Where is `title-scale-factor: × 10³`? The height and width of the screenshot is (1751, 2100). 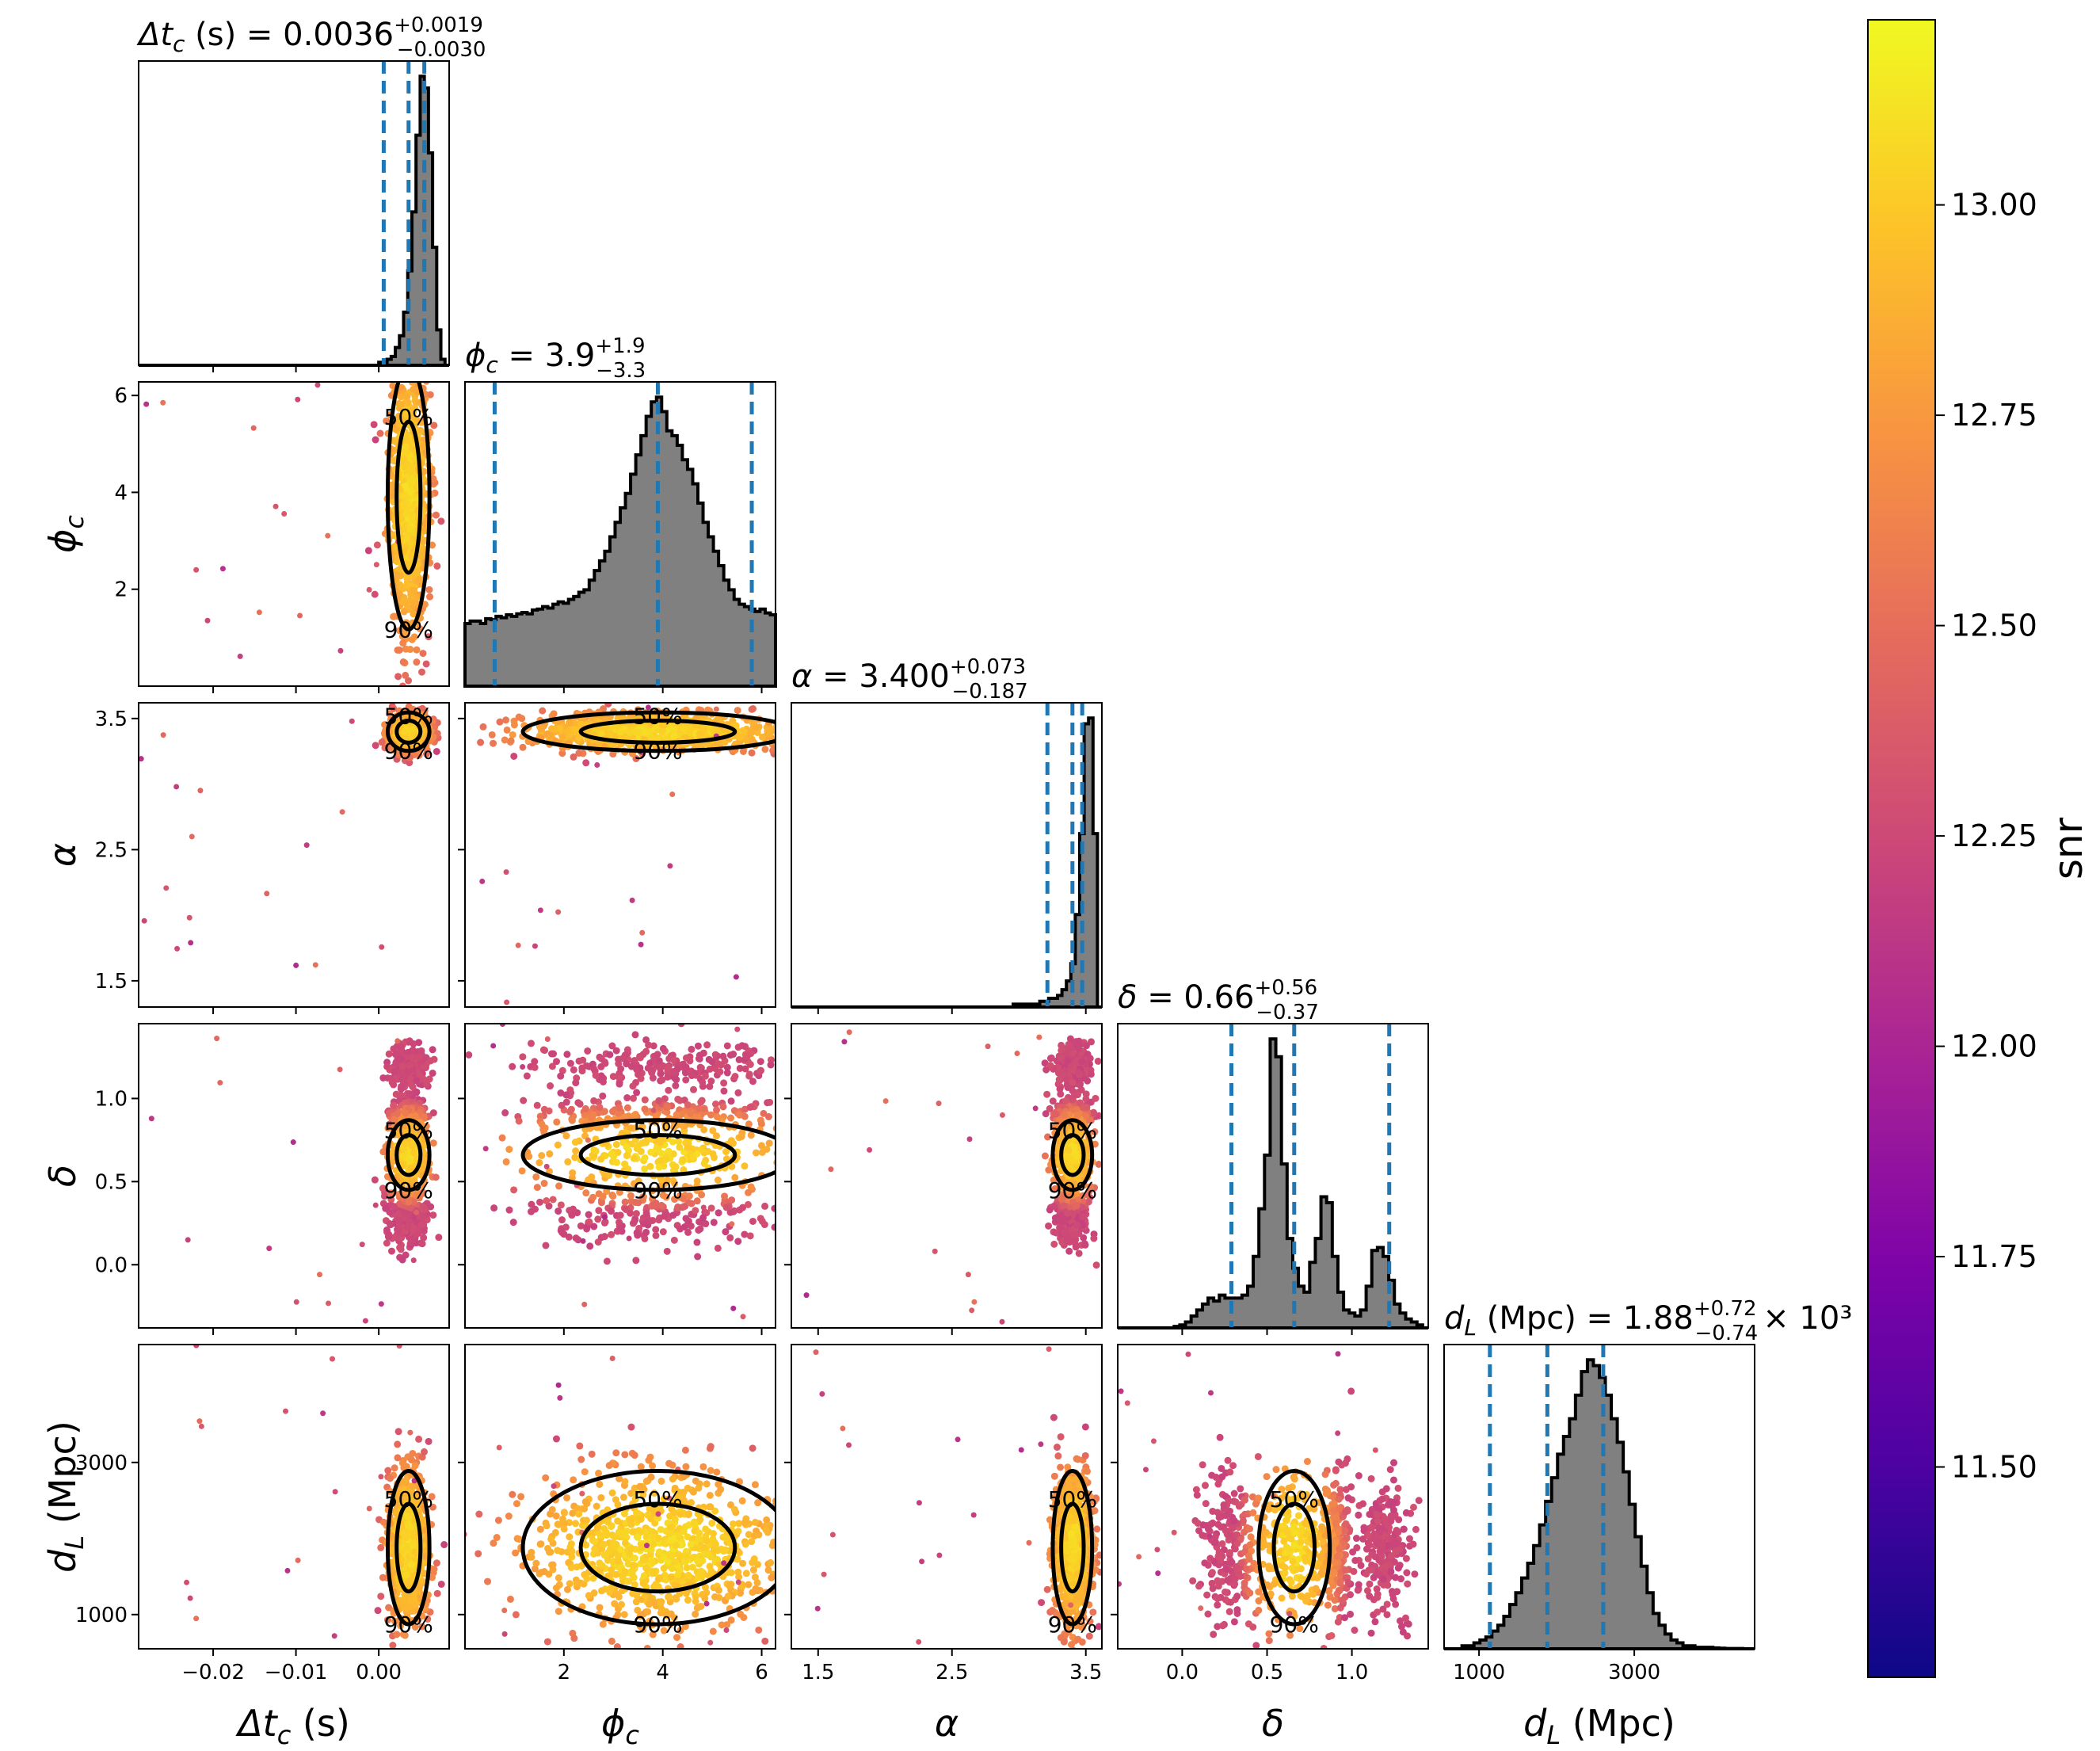
title-scale-factor: × 10³ is located at coordinates (1807, 1318).